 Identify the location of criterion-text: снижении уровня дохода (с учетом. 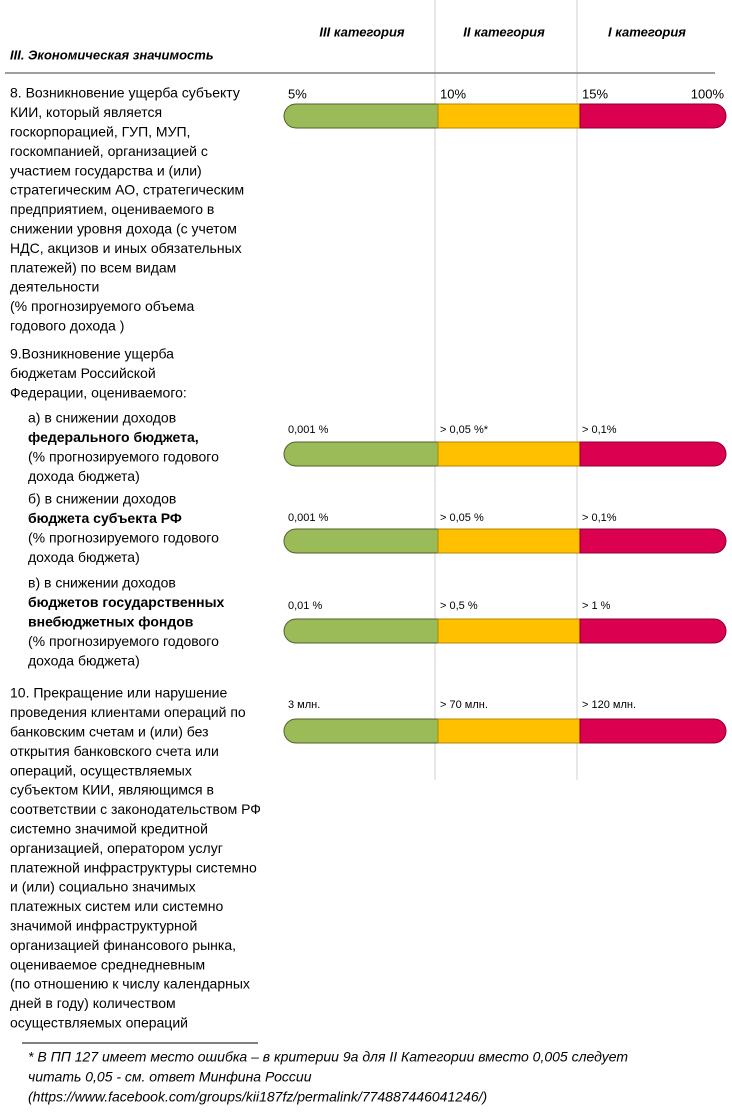
(123, 229).